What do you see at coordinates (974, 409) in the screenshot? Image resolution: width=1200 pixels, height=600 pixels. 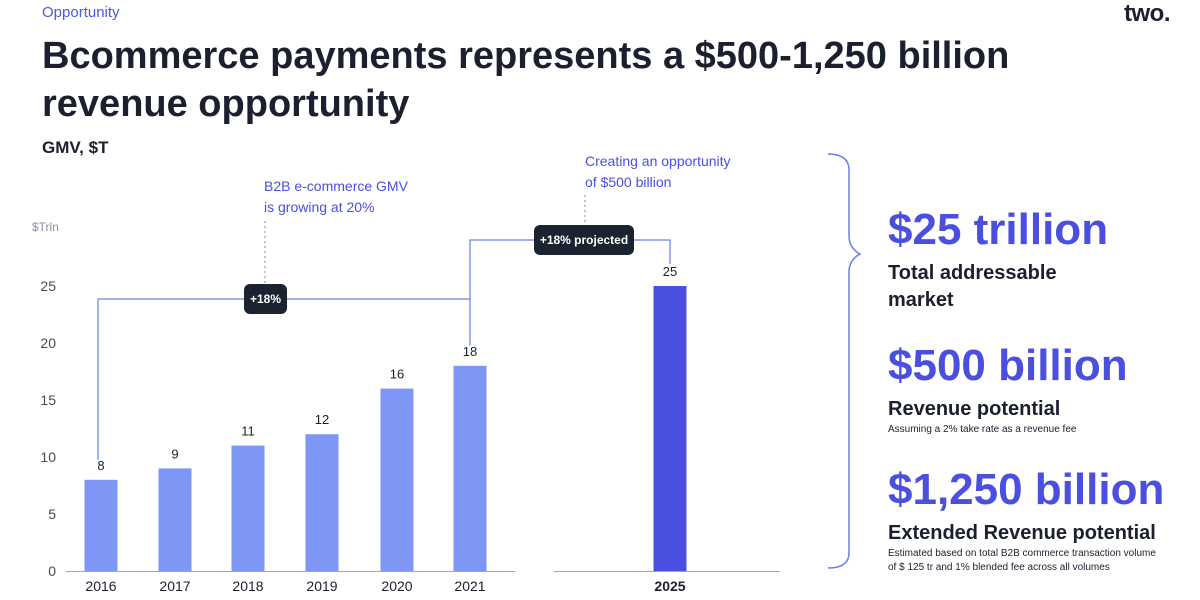 I see `revenue-label: Revenue potential` at bounding box center [974, 409].